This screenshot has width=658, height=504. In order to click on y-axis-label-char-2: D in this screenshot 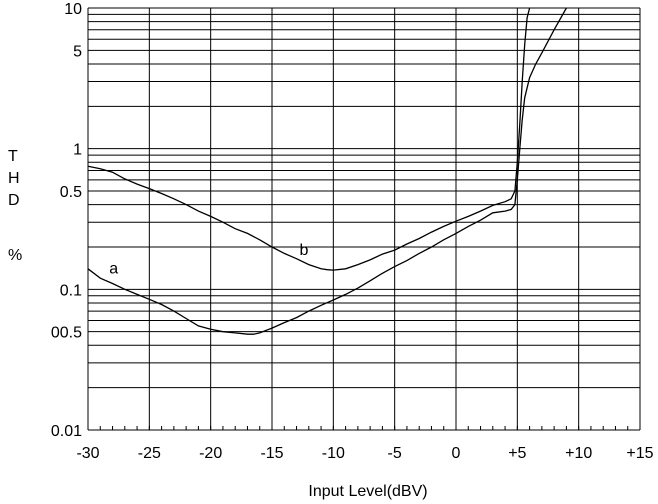, I will do `click(14, 200)`.